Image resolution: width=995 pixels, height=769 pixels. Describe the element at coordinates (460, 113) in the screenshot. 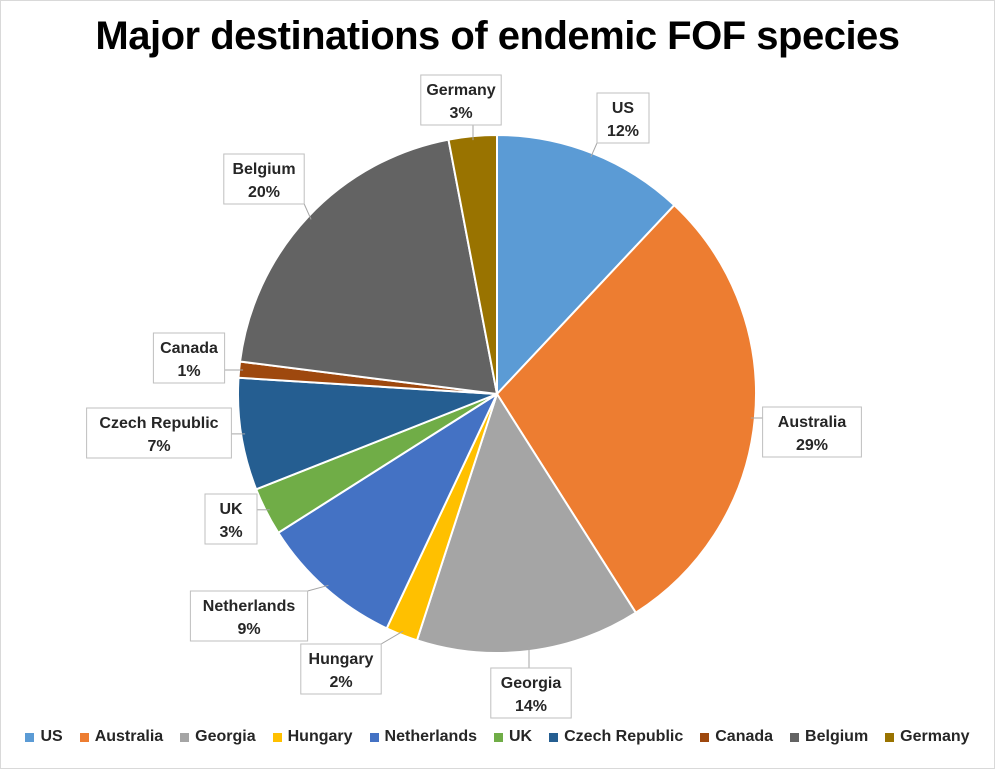

I see `data-label-value-germany: 3%` at that location.